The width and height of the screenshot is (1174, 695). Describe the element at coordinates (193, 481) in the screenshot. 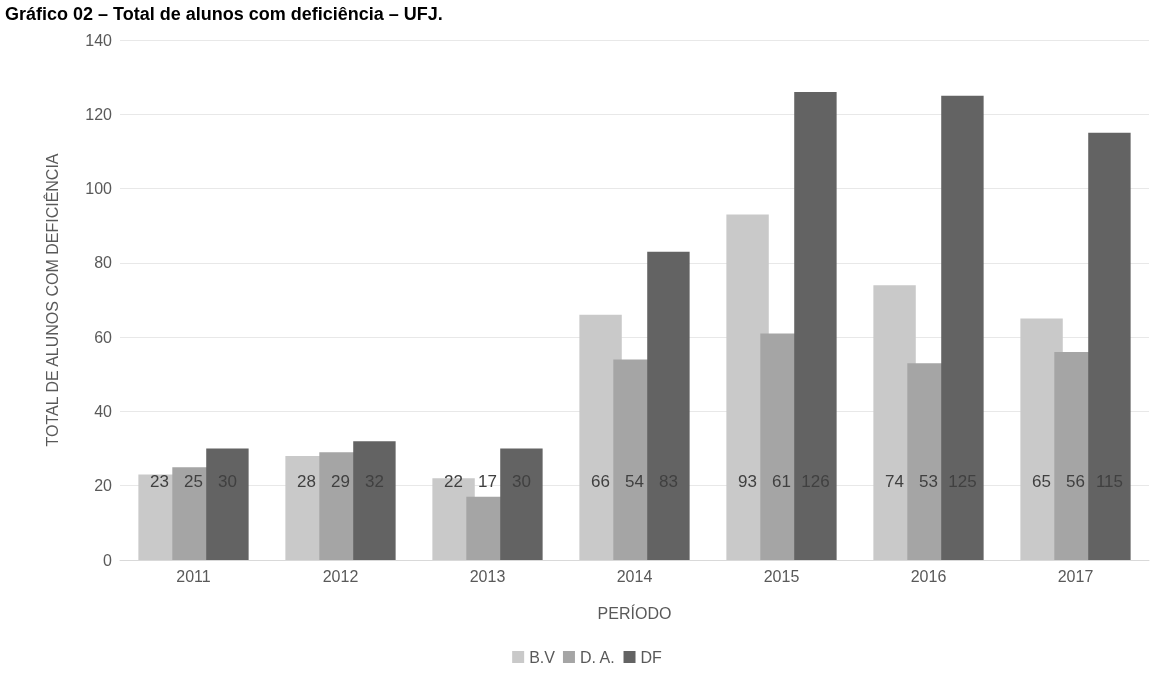

I see `data-label: 25` at that location.